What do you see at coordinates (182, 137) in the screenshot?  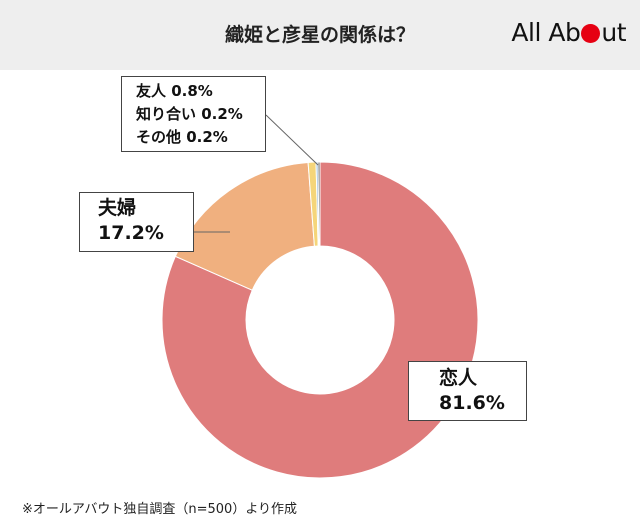 I see `label-sonota: その他 0.2%` at bounding box center [182, 137].